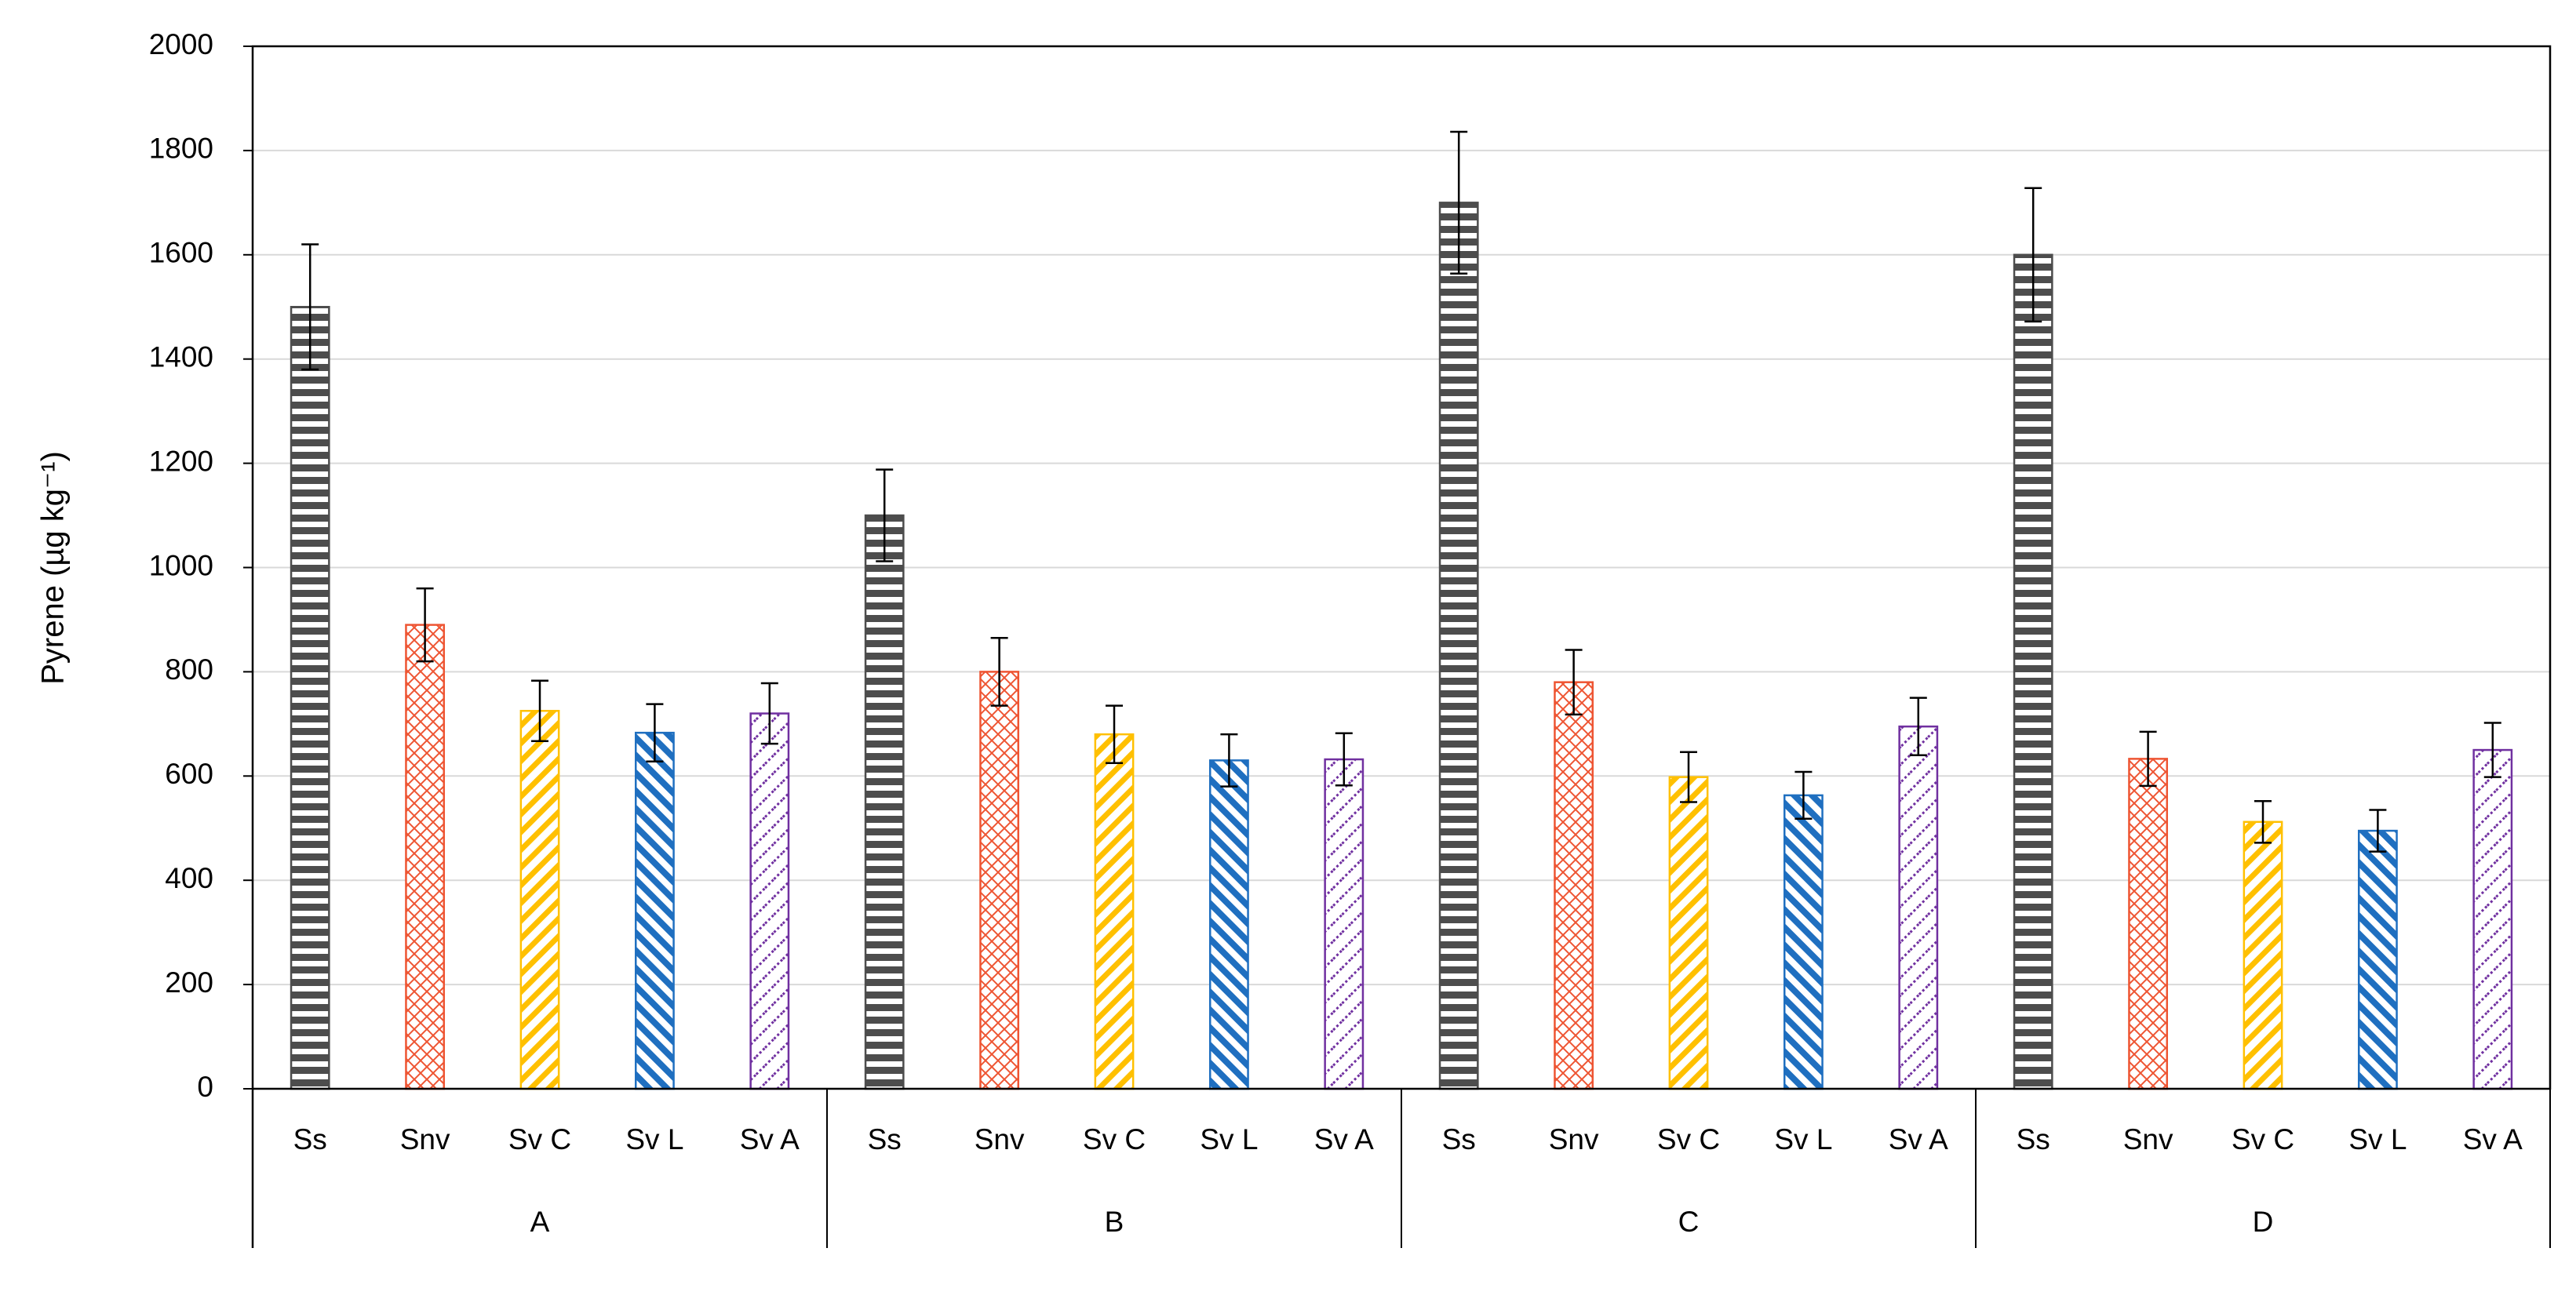  What do you see at coordinates (53, 568) in the screenshot?
I see `y-axis-title: Pyrene (µg kg⁻¹)` at bounding box center [53, 568].